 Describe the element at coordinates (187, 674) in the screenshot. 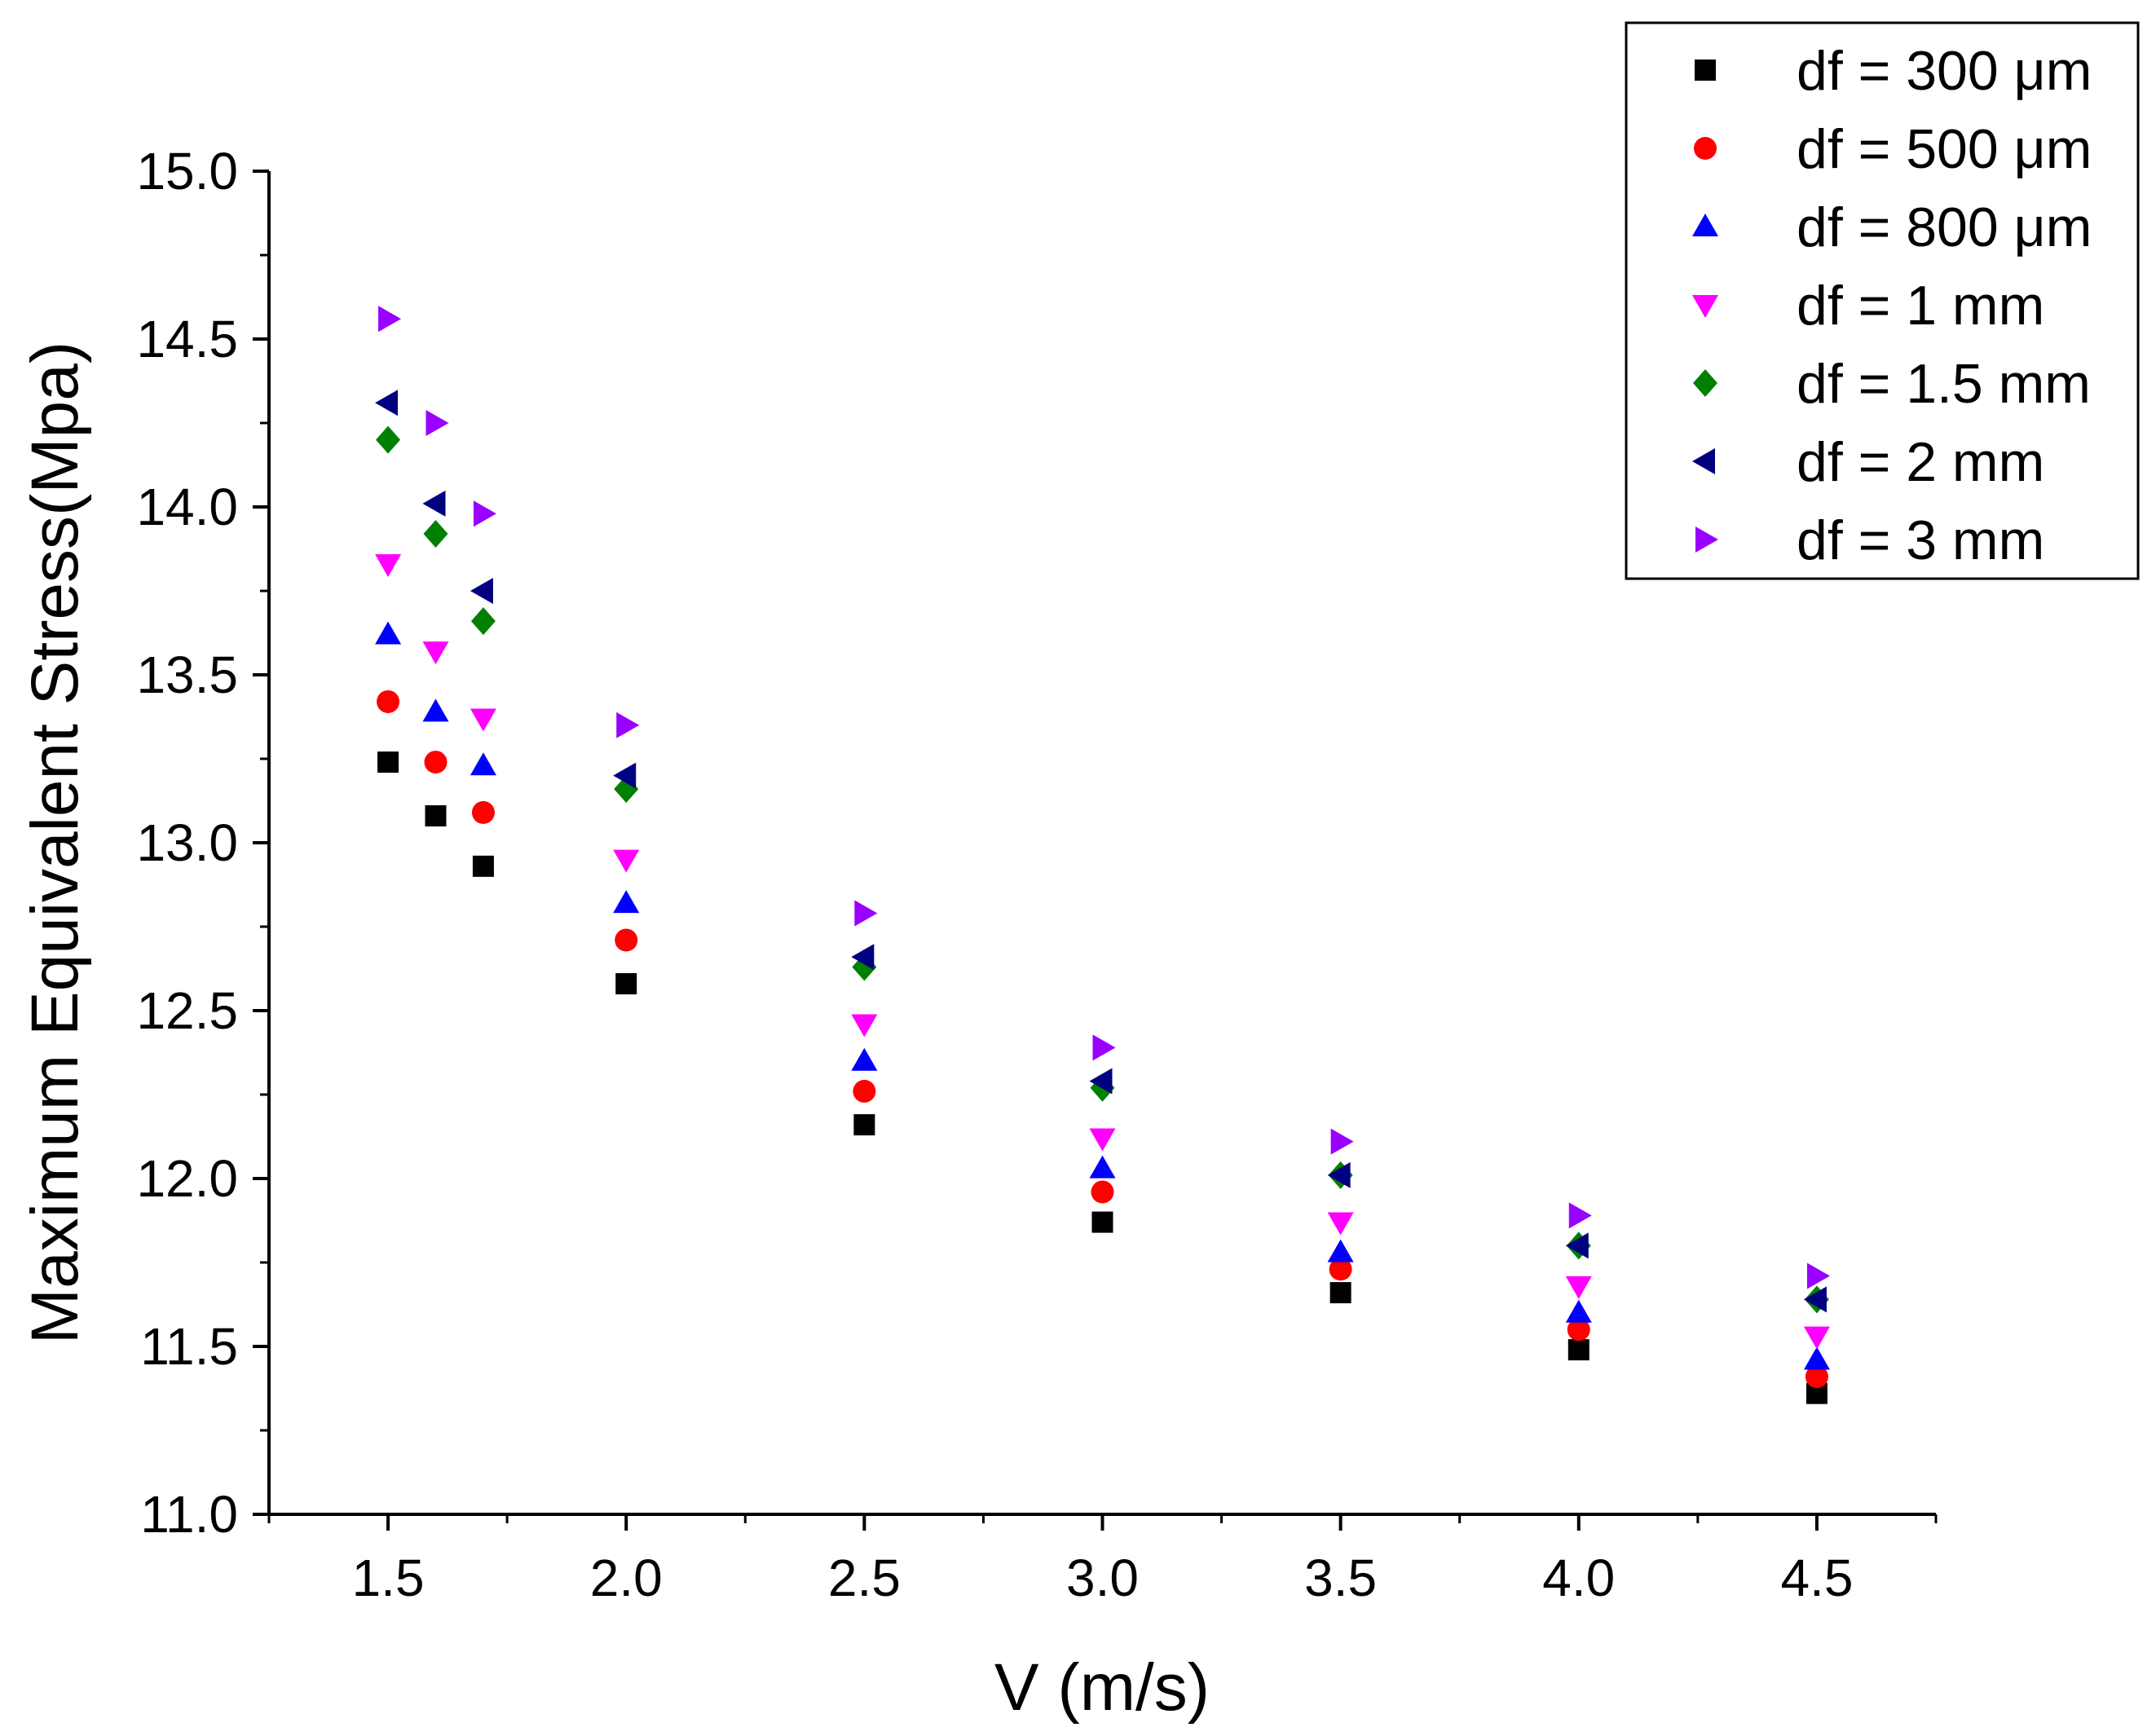

I see `y-tick-label: 13.5` at that location.